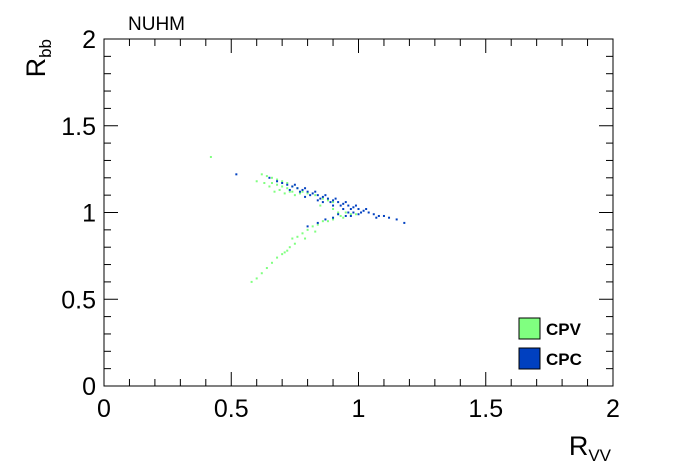  Describe the element at coordinates (613, 409) in the screenshot. I see `x-tick-label: 2` at that location.